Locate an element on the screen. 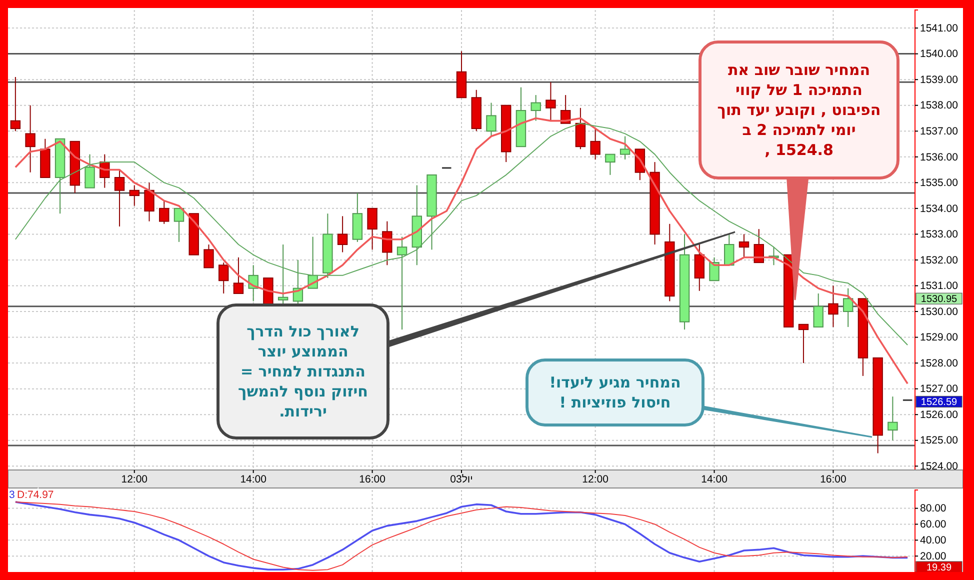 This screenshot has width=974, height=580. y-tick-label: 1533.00 is located at coordinates (939, 234).